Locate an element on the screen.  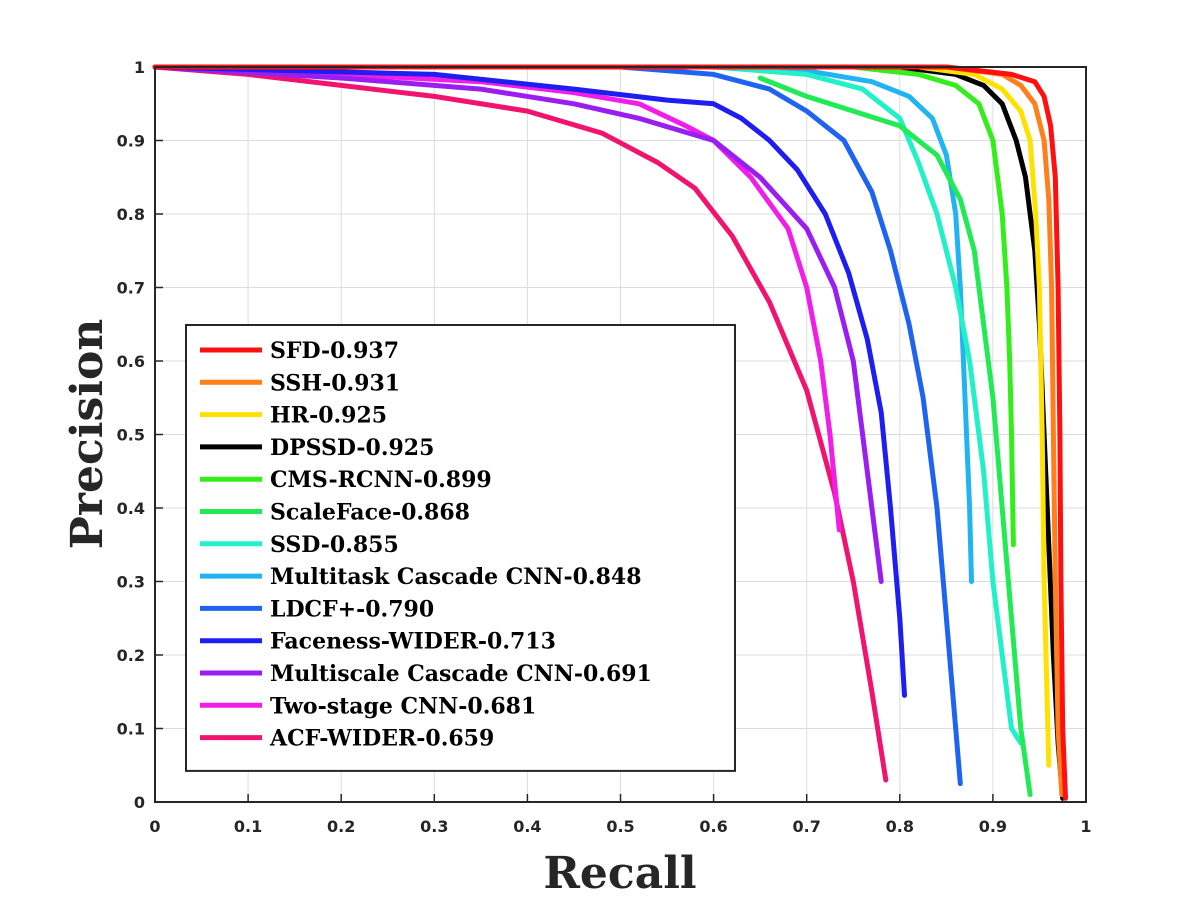
y-tick-label: 0 is located at coordinates (139, 802).